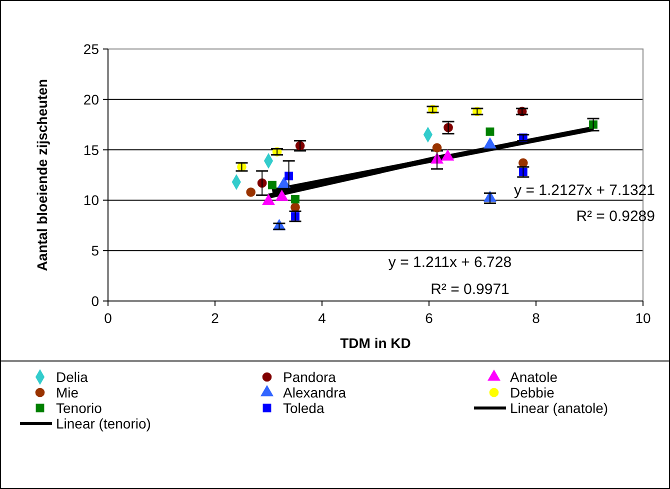 The image size is (670, 489). I want to click on y-axis-title: Aantal bloeiende zijscheuten, so click(42, 175).